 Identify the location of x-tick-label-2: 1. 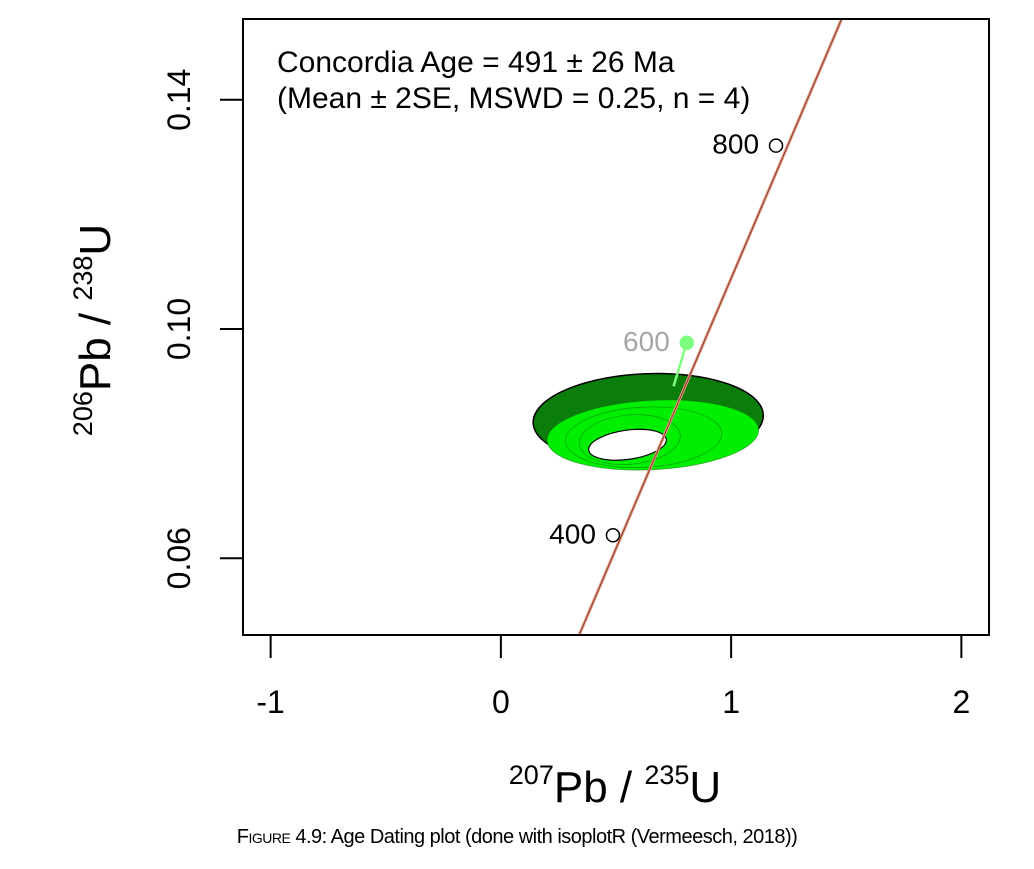
(731, 702).